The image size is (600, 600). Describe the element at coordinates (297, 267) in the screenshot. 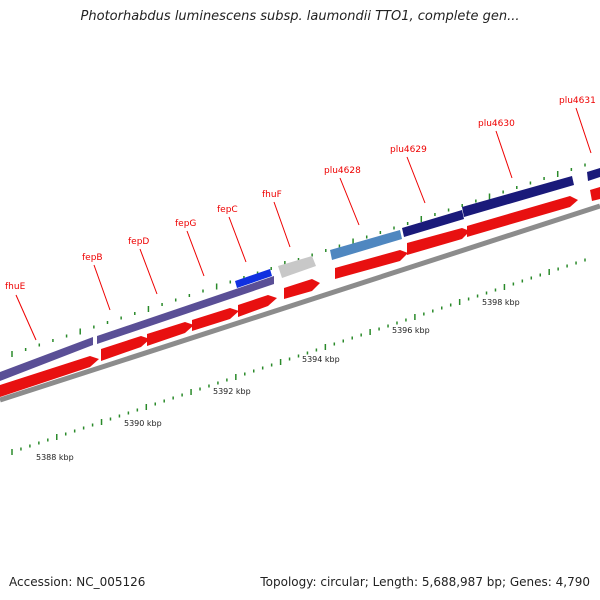

I see `gene-fhuF-grey` at that location.